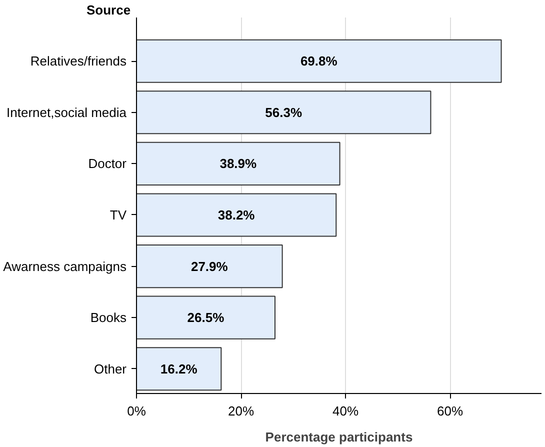 This screenshot has height=447, width=545. What do you see at coordinates (136, 411) in the screenshot?
I see `x-tick-label: 0%` at bounding box center [136, 411].